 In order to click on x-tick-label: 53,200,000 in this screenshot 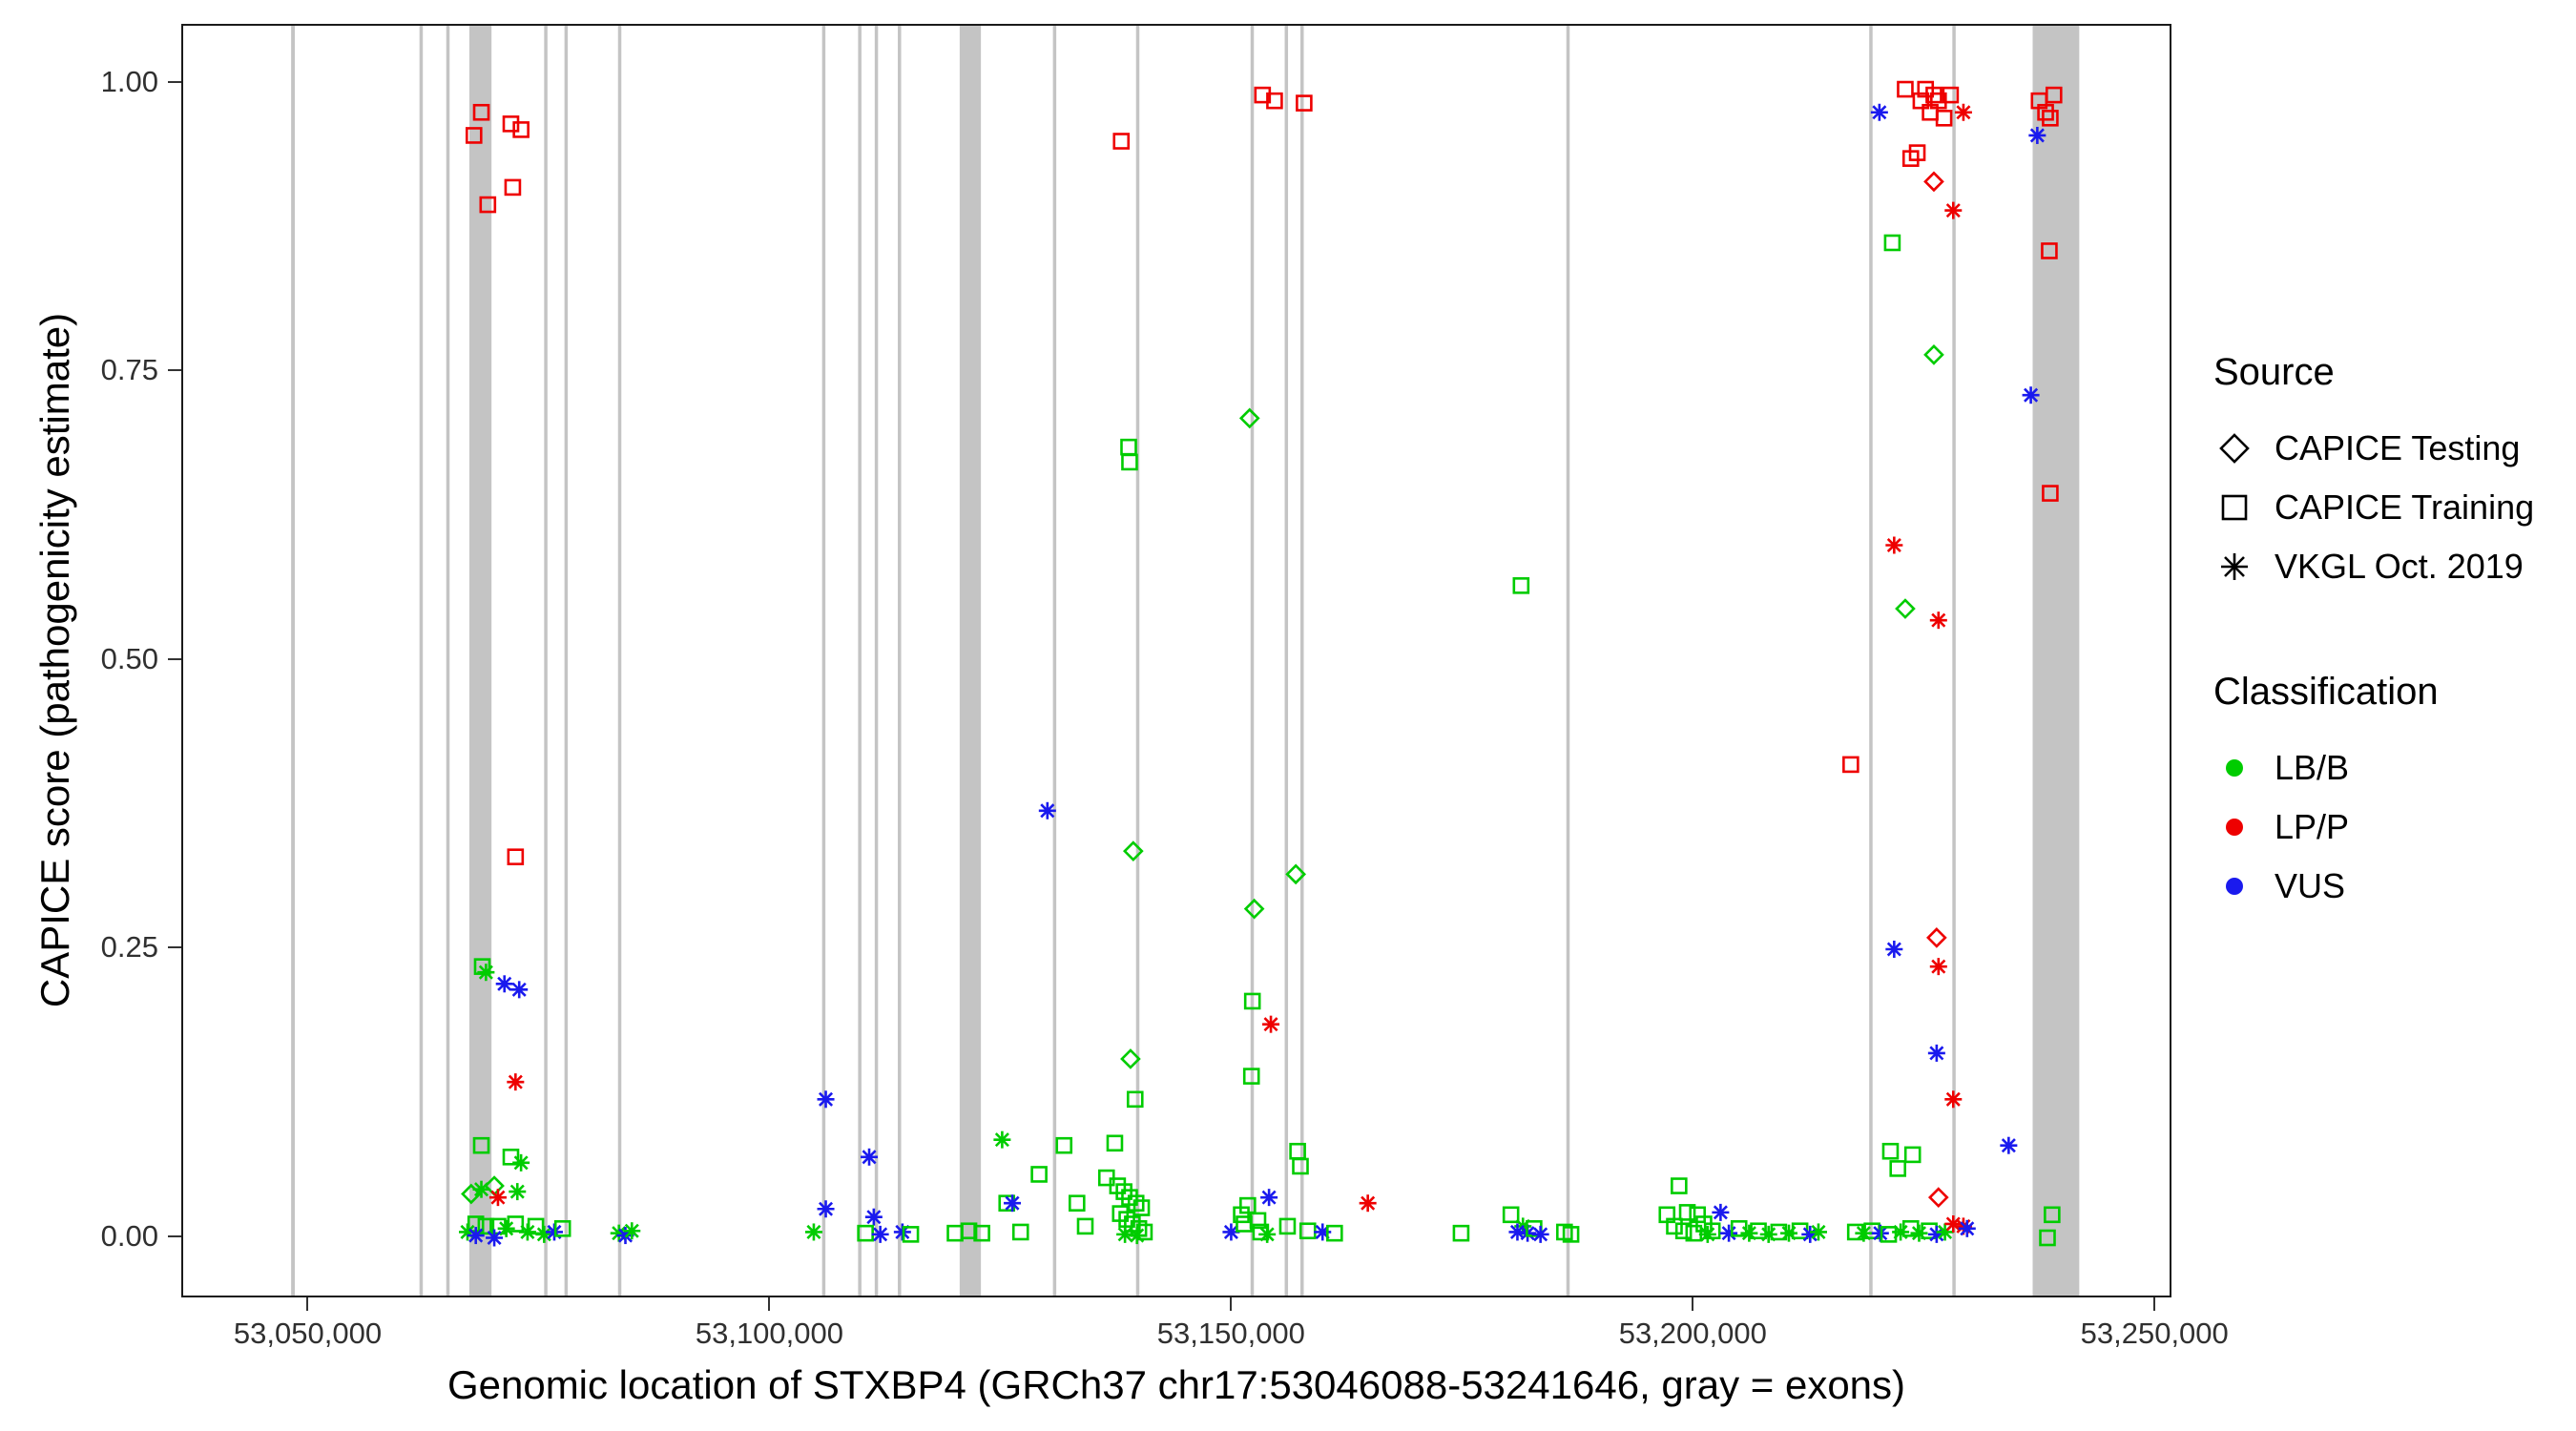, I will do `click(1692, 1333)`.